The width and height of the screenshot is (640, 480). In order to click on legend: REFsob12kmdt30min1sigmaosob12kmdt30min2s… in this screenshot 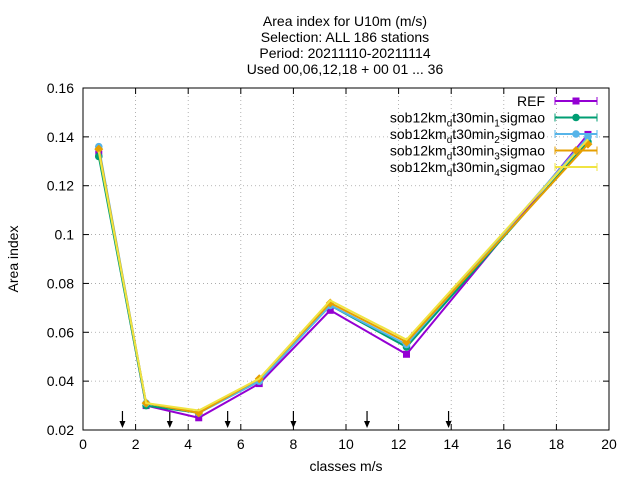, I will do `click(494, 136)`.